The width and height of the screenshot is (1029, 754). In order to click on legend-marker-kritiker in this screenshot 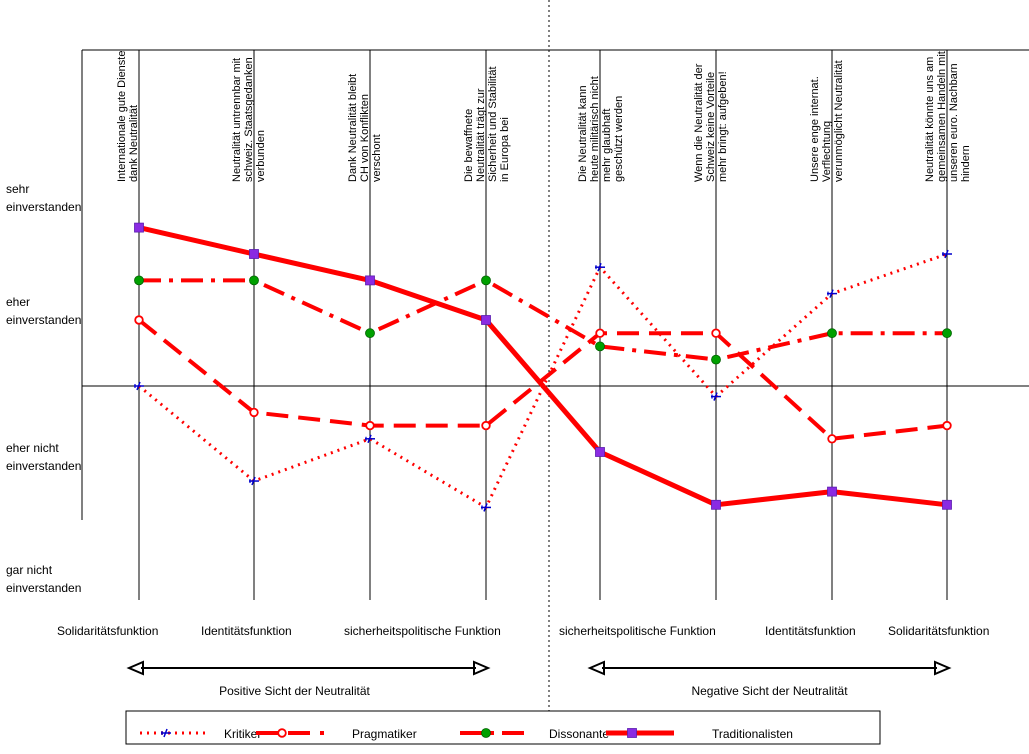, I will do `click(166, 733)`.